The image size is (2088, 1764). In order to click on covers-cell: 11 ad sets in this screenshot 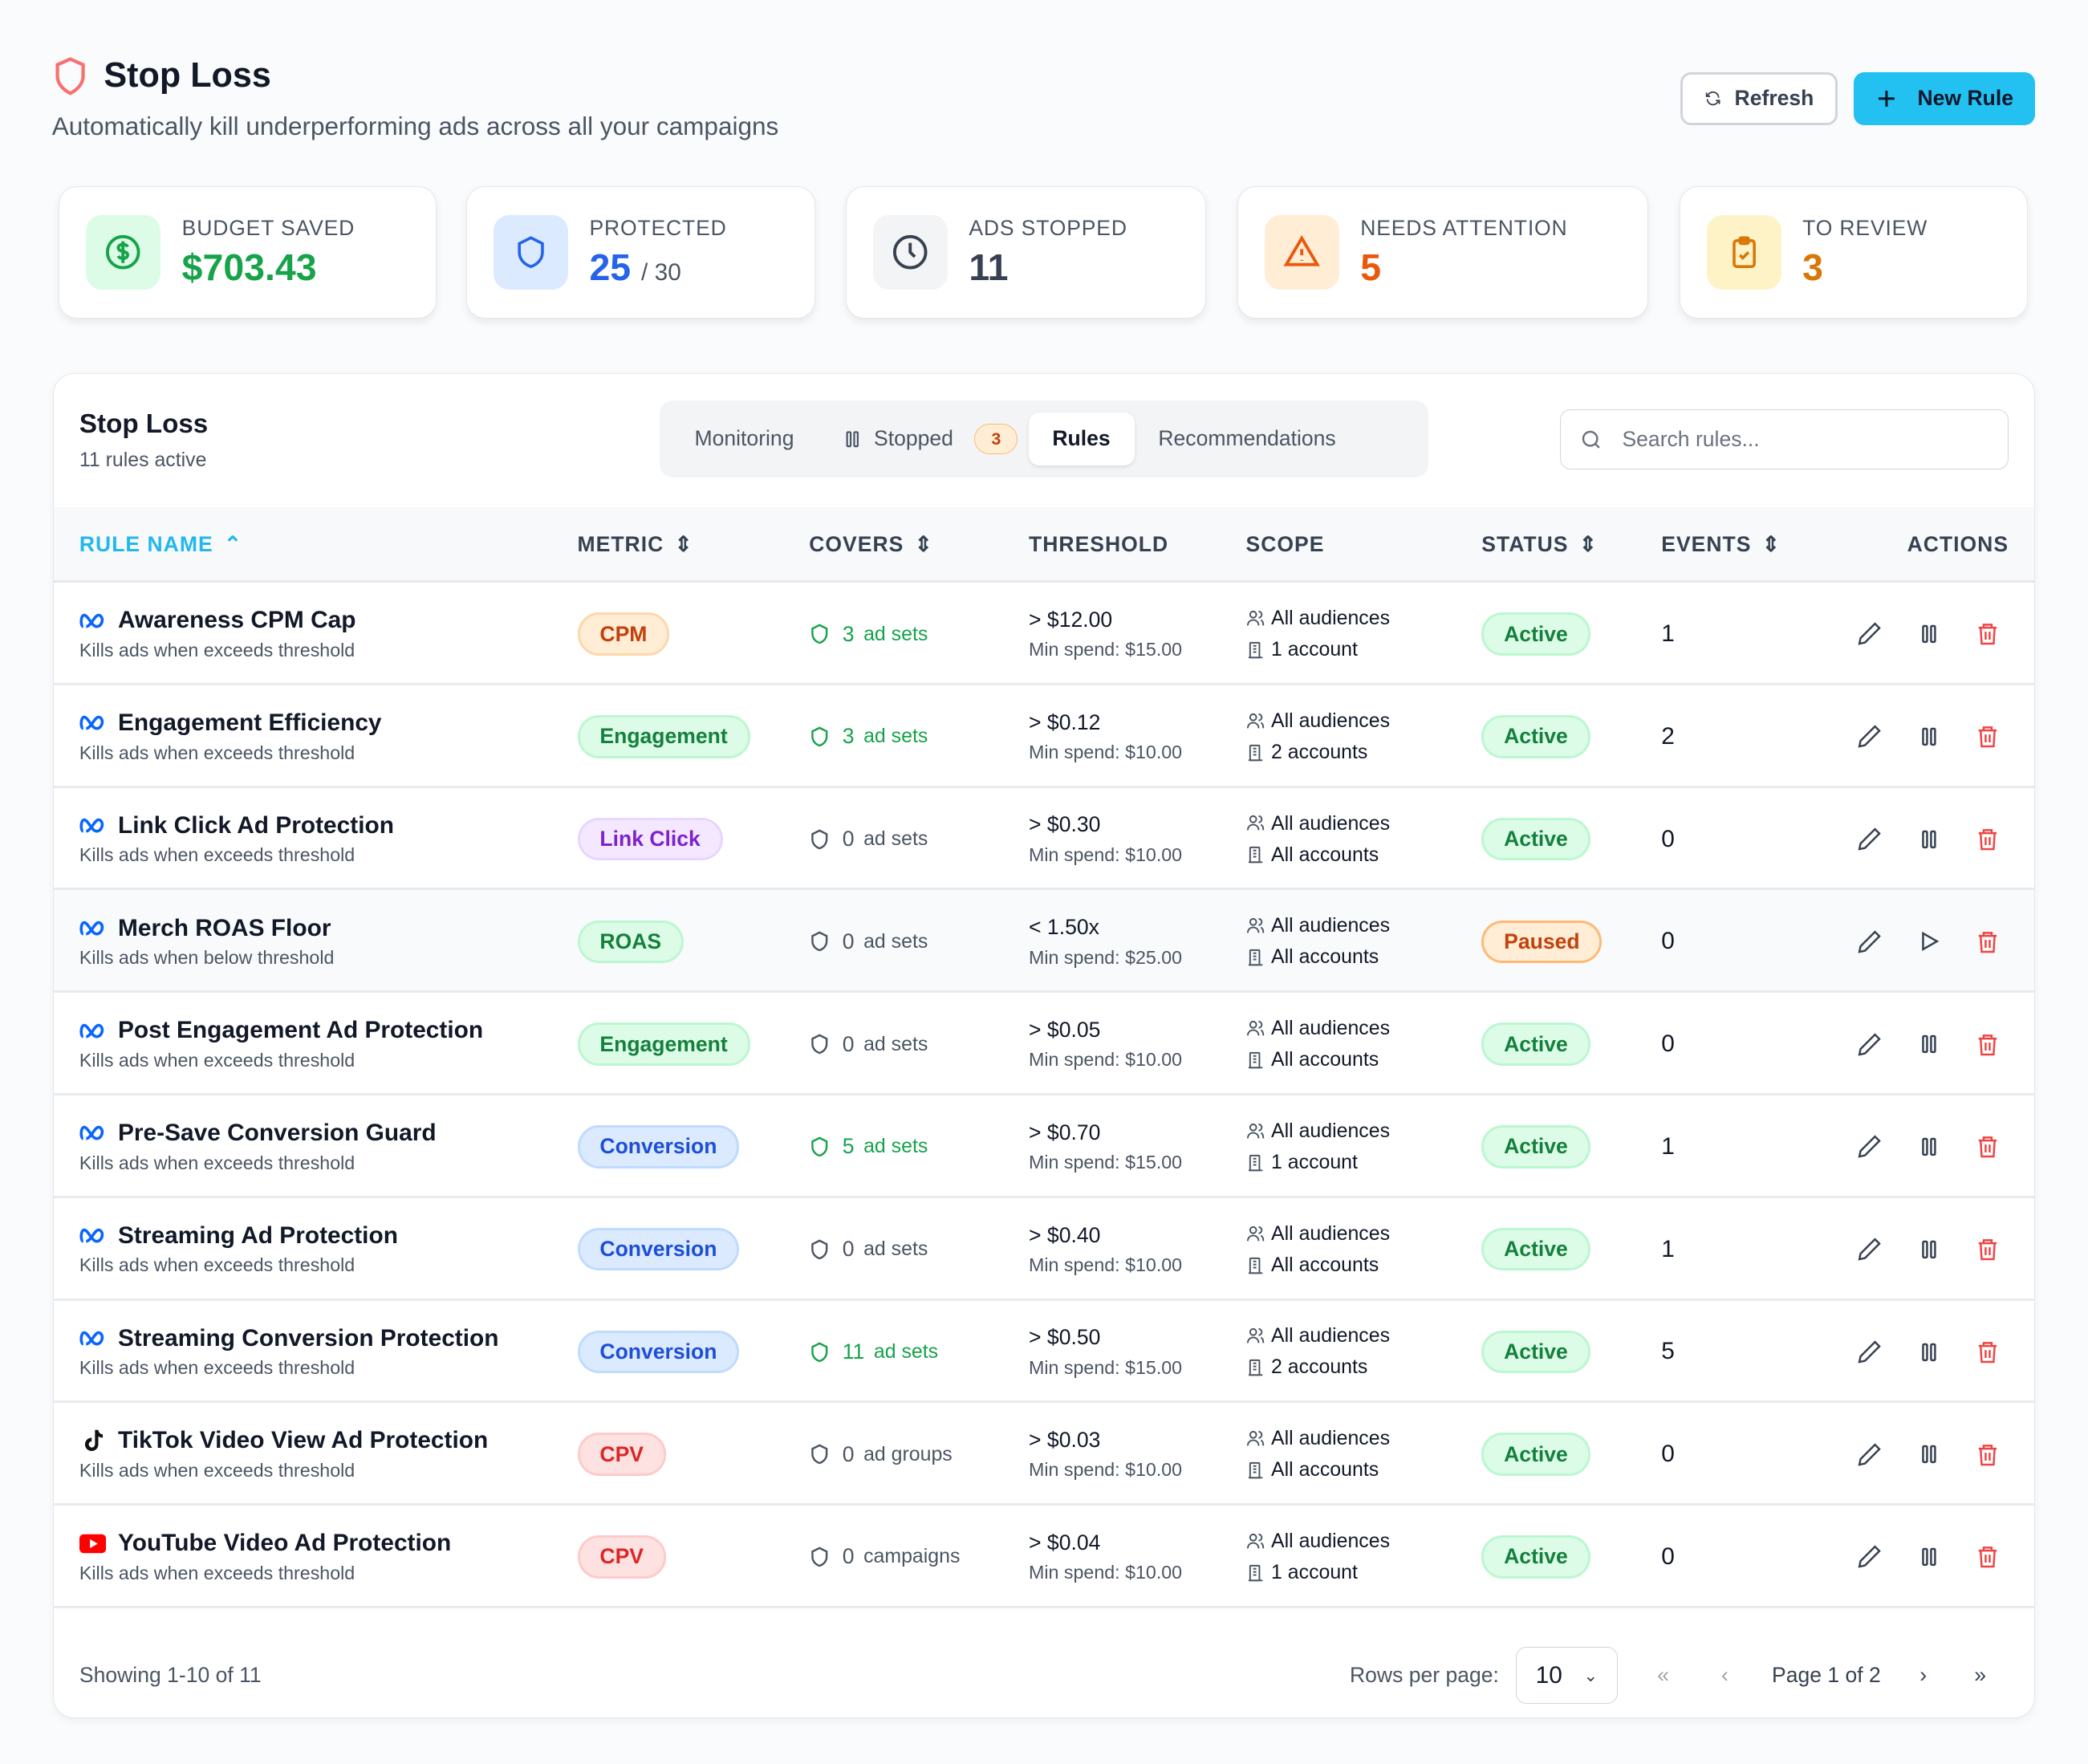, I will do `click(873, 1353)`.